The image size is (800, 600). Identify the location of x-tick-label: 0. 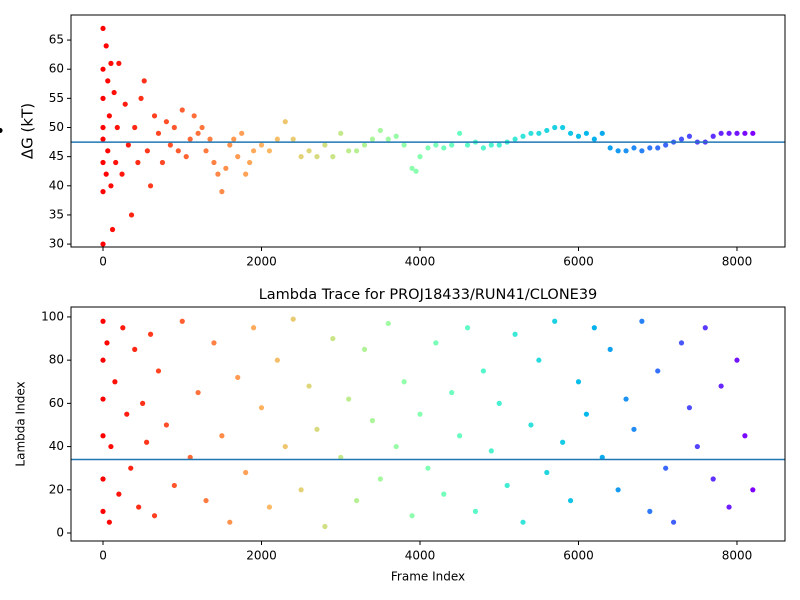
(103, 556).